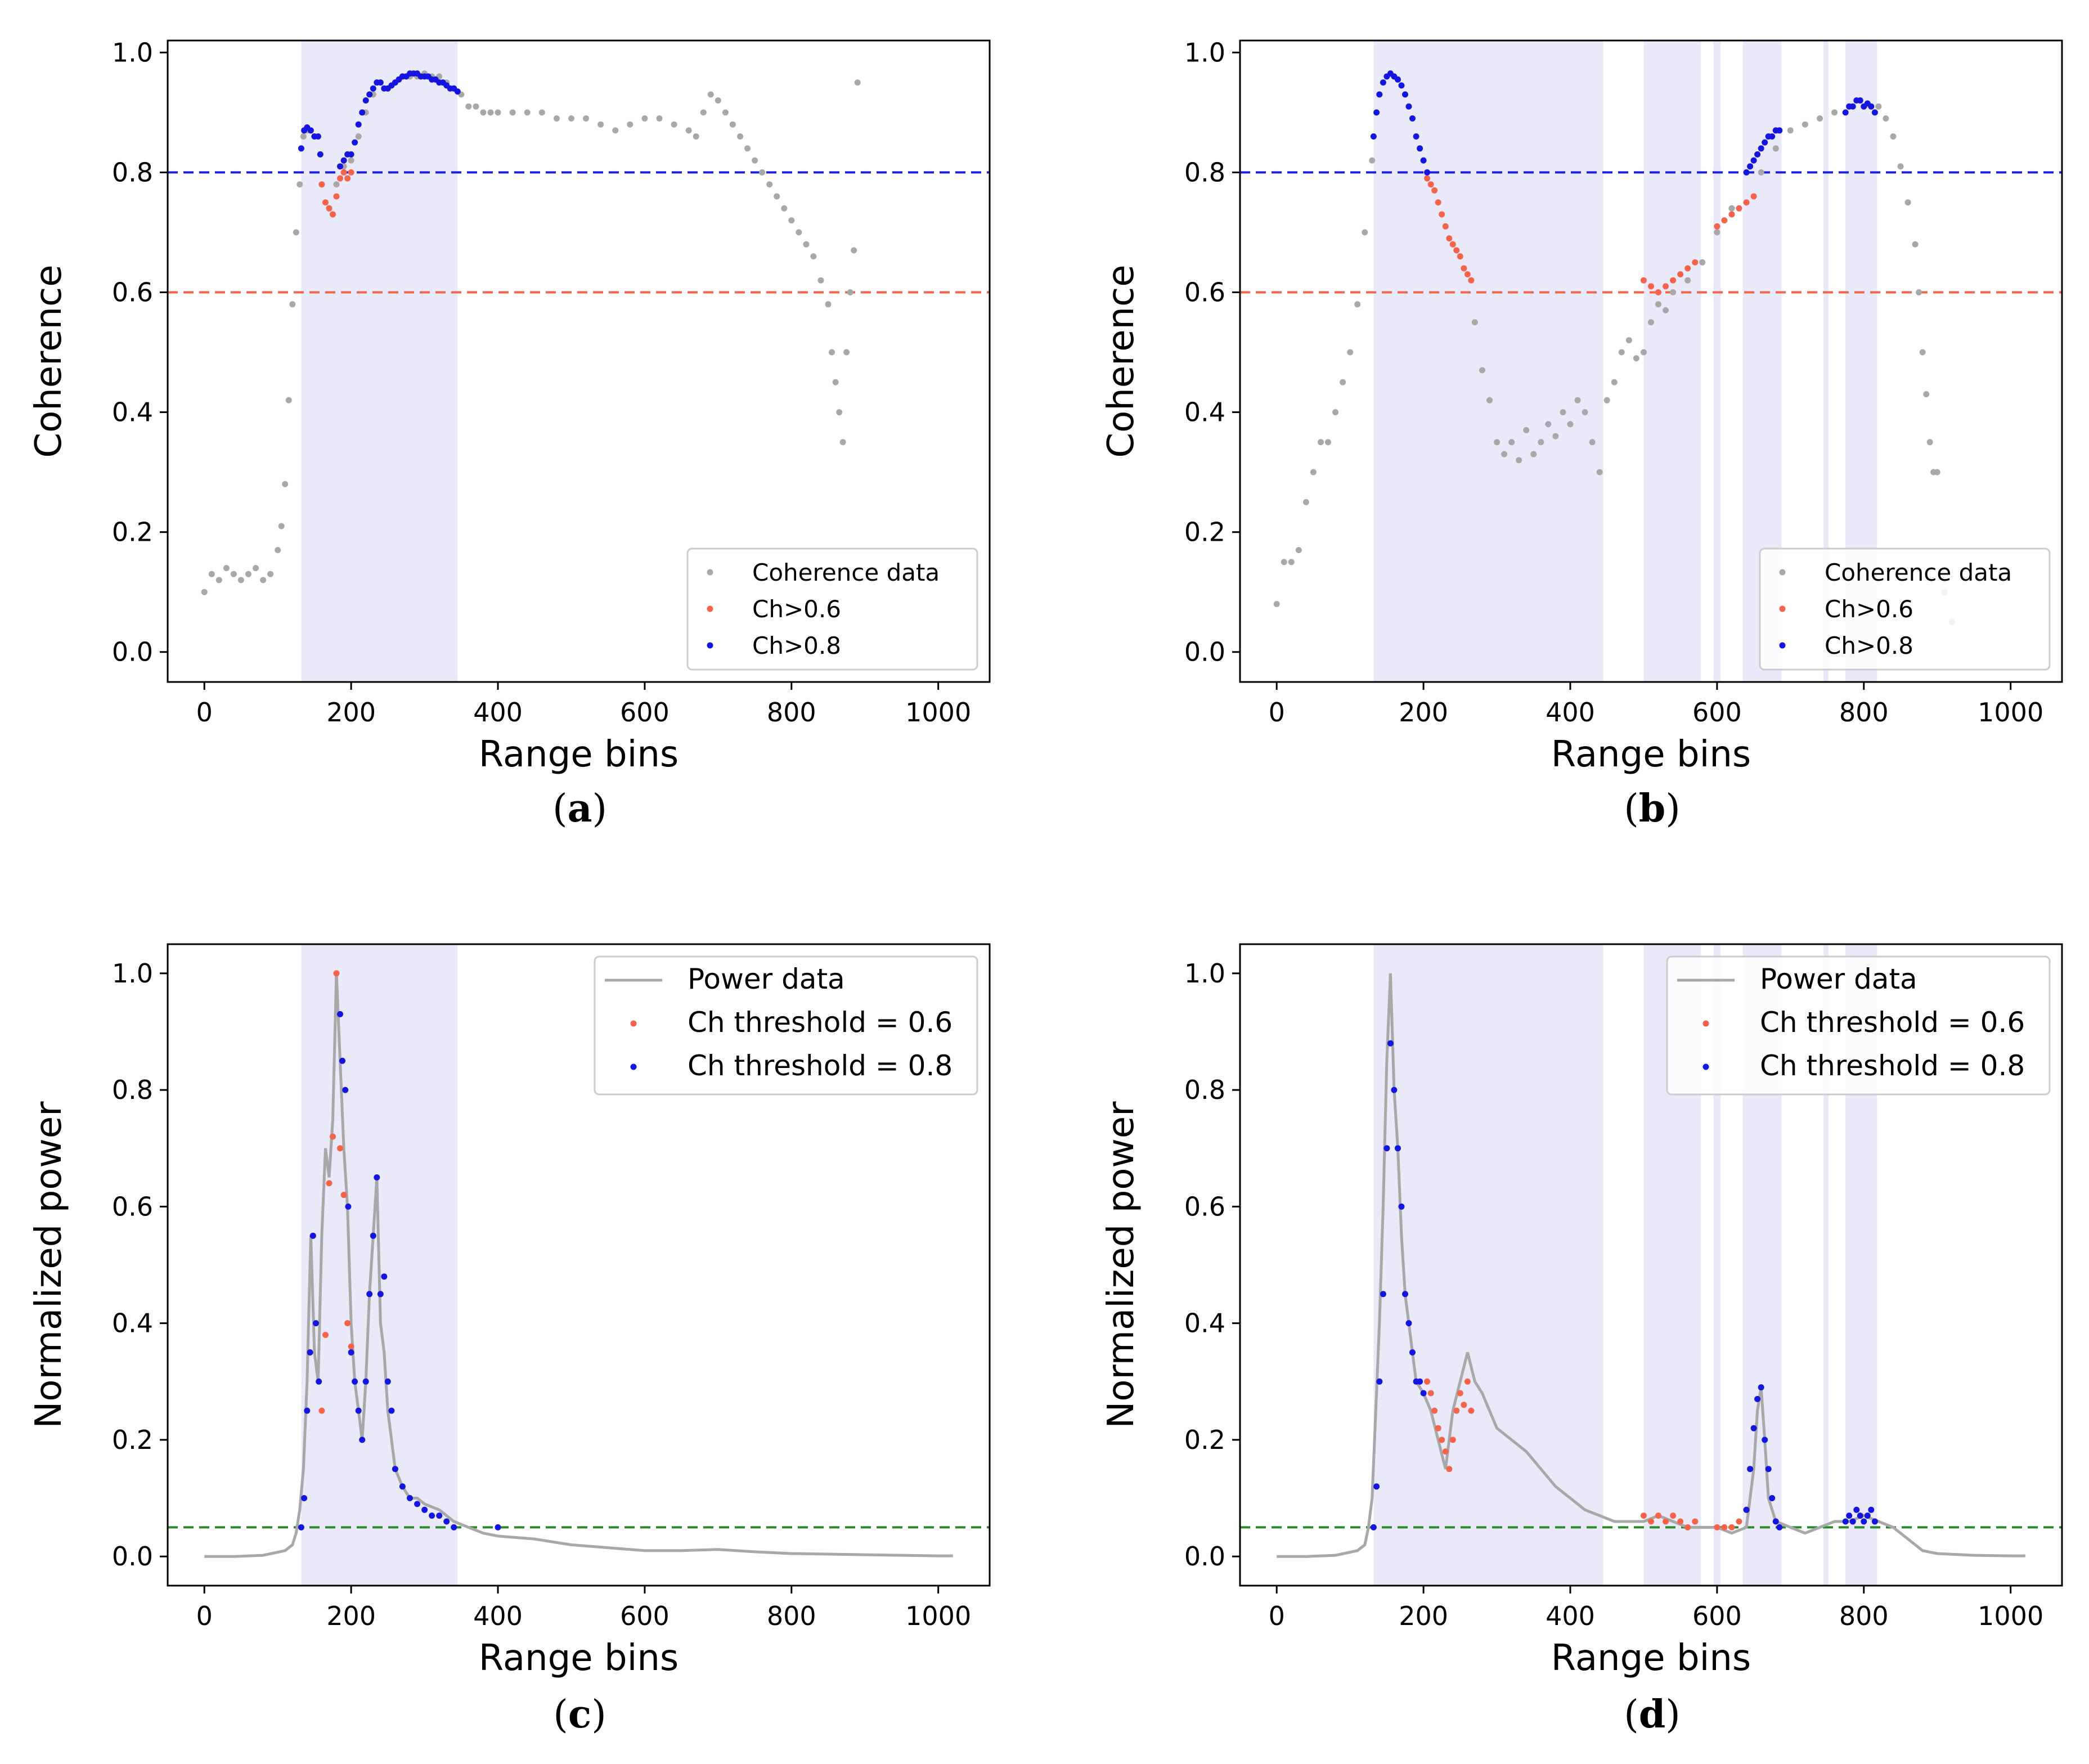  I want to click on x-tick-label: 200, so click(1423, 712).